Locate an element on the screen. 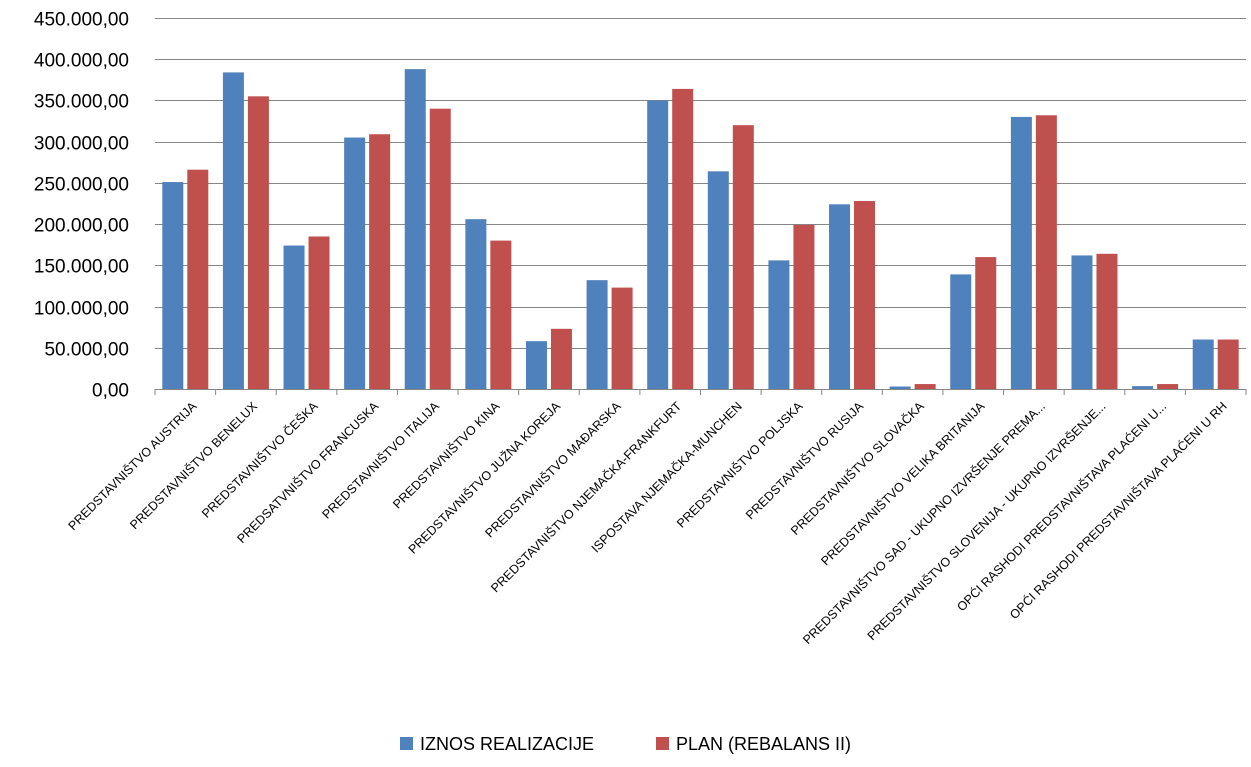  y-tick-label: 50.000,00 is located at coordinates (86, 350).